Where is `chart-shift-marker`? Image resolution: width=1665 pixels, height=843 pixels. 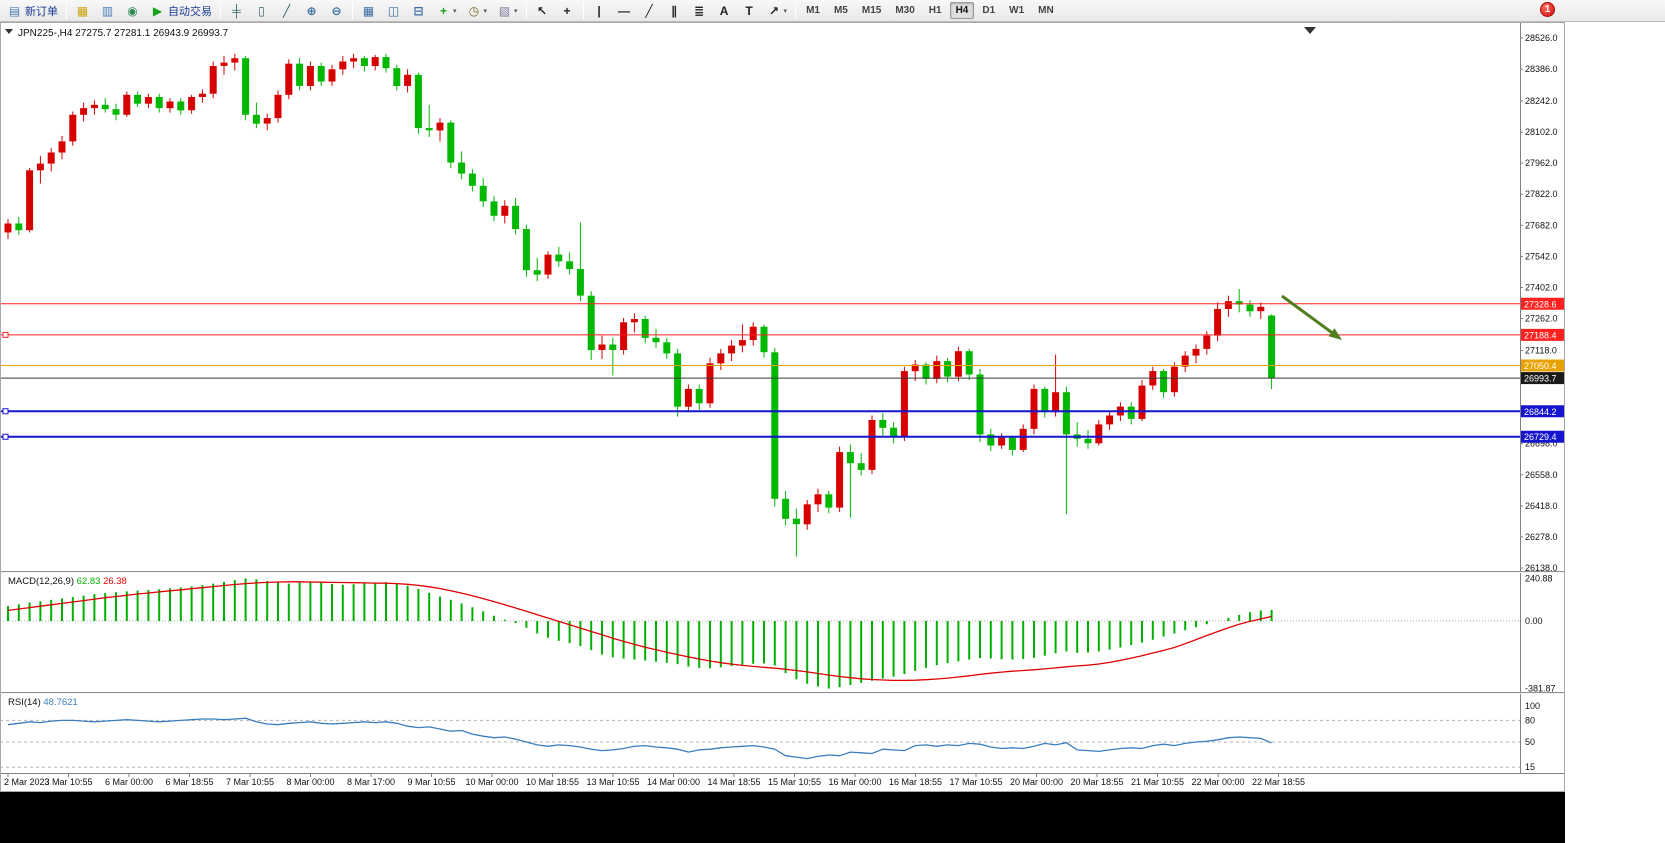
chart-shift-marker is located at coordinates (1310, 30).